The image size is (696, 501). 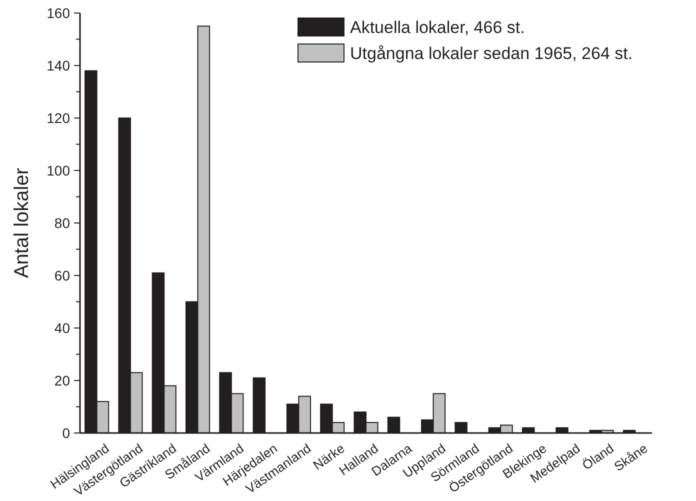 I want to click on y-axis-title: Antal lokaler, so click(x=22, y=223).